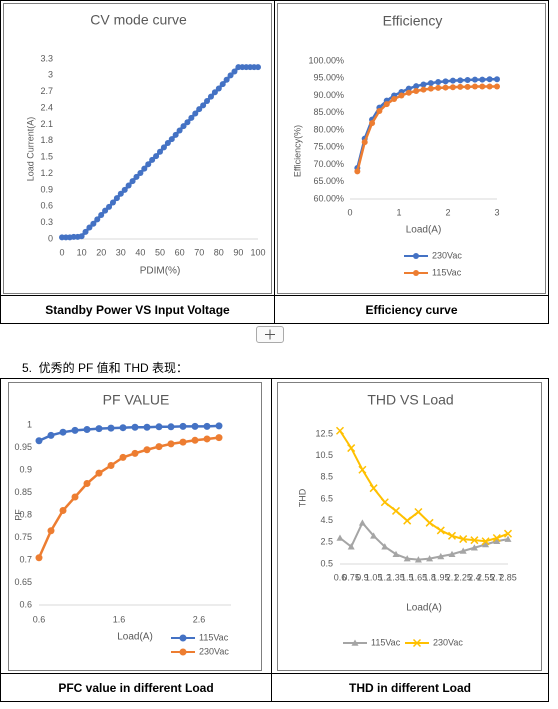 Image resolution: width=558 pixels, height=709 pixels. What do you see at coordinates (398, 212) in the screenshot?
I see `x-tick-label: 1` at bounding box center [398, 212].